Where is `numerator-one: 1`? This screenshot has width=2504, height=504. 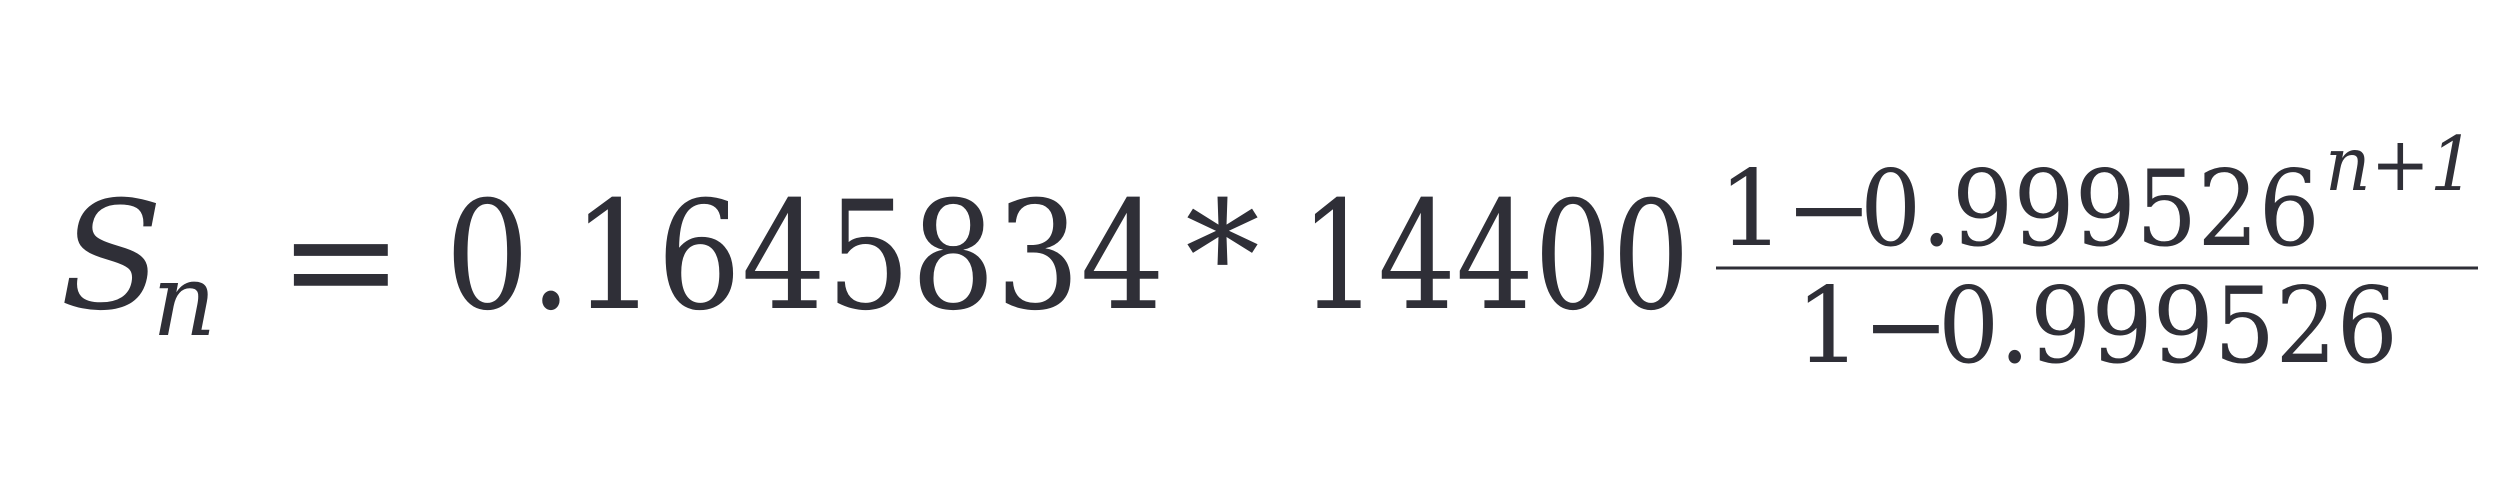 numerator-one: 1 is located at coordinates (1751, 209).